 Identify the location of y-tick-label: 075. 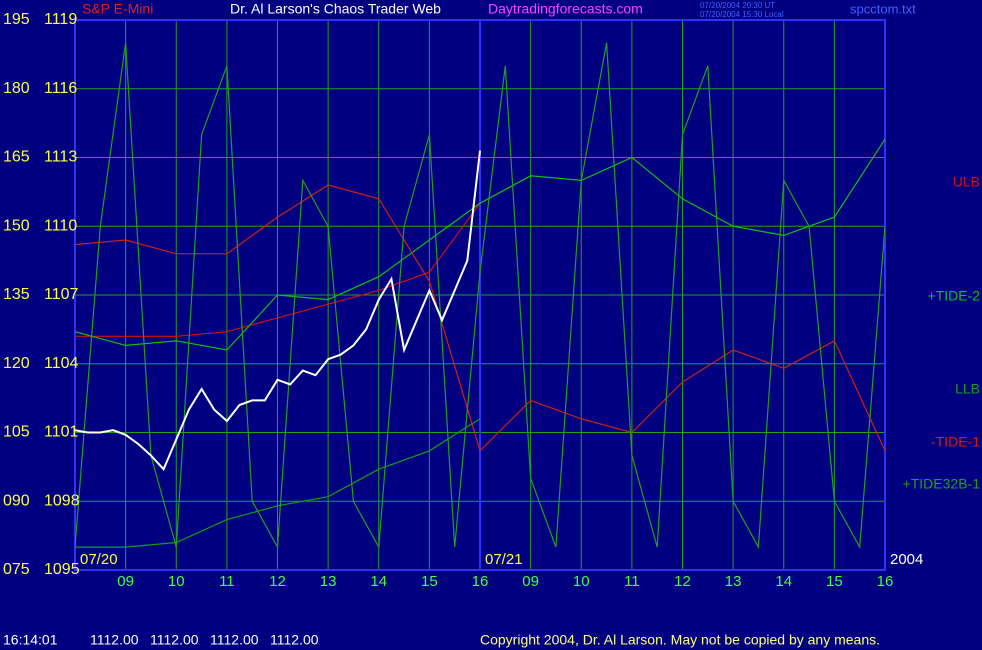
(16, 569).